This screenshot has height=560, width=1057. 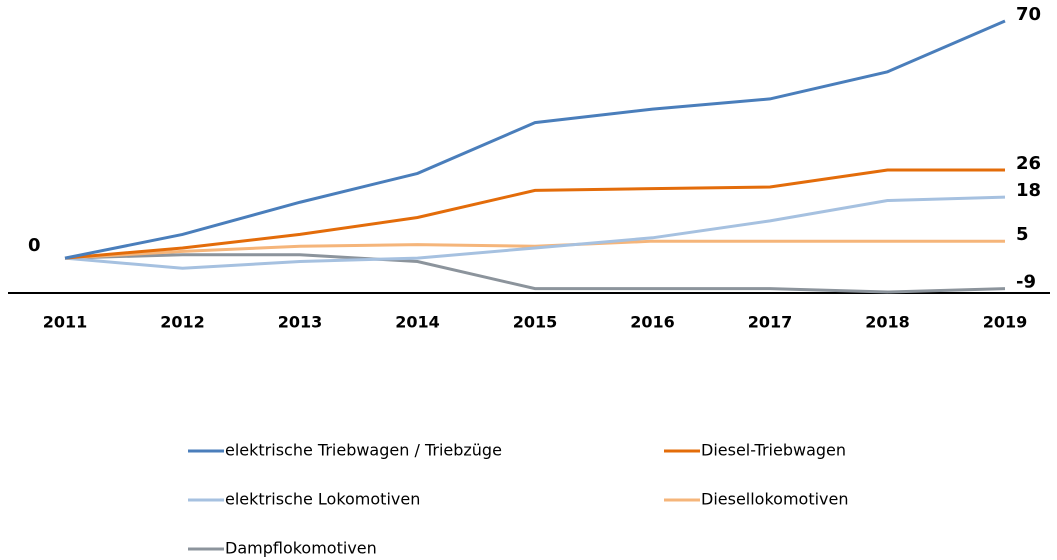 What do you see at coordinates (182, 322) in the screenshot?
I see `x-tick-label: 2012` at bounding box center [182, 322].